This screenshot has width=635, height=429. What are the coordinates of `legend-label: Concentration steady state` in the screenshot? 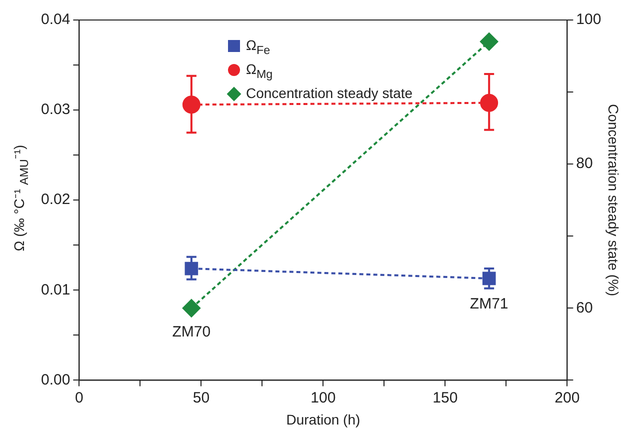 It's located at (329, 92).